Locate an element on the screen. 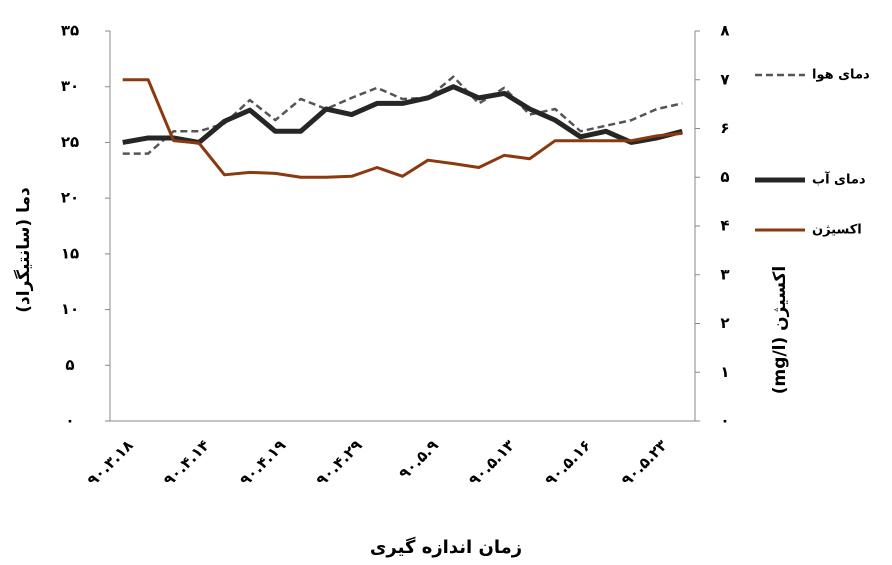  y-axis-title: دما (سانتیگراد) is located at coordinates (23, 250).